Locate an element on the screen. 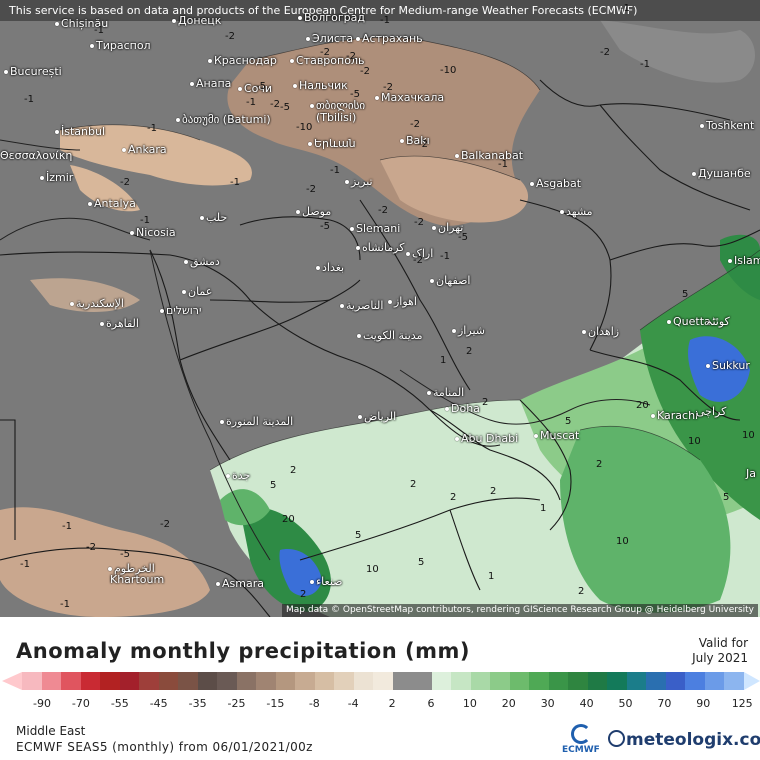  city-label: عمان is located at coordinates (197, 292).